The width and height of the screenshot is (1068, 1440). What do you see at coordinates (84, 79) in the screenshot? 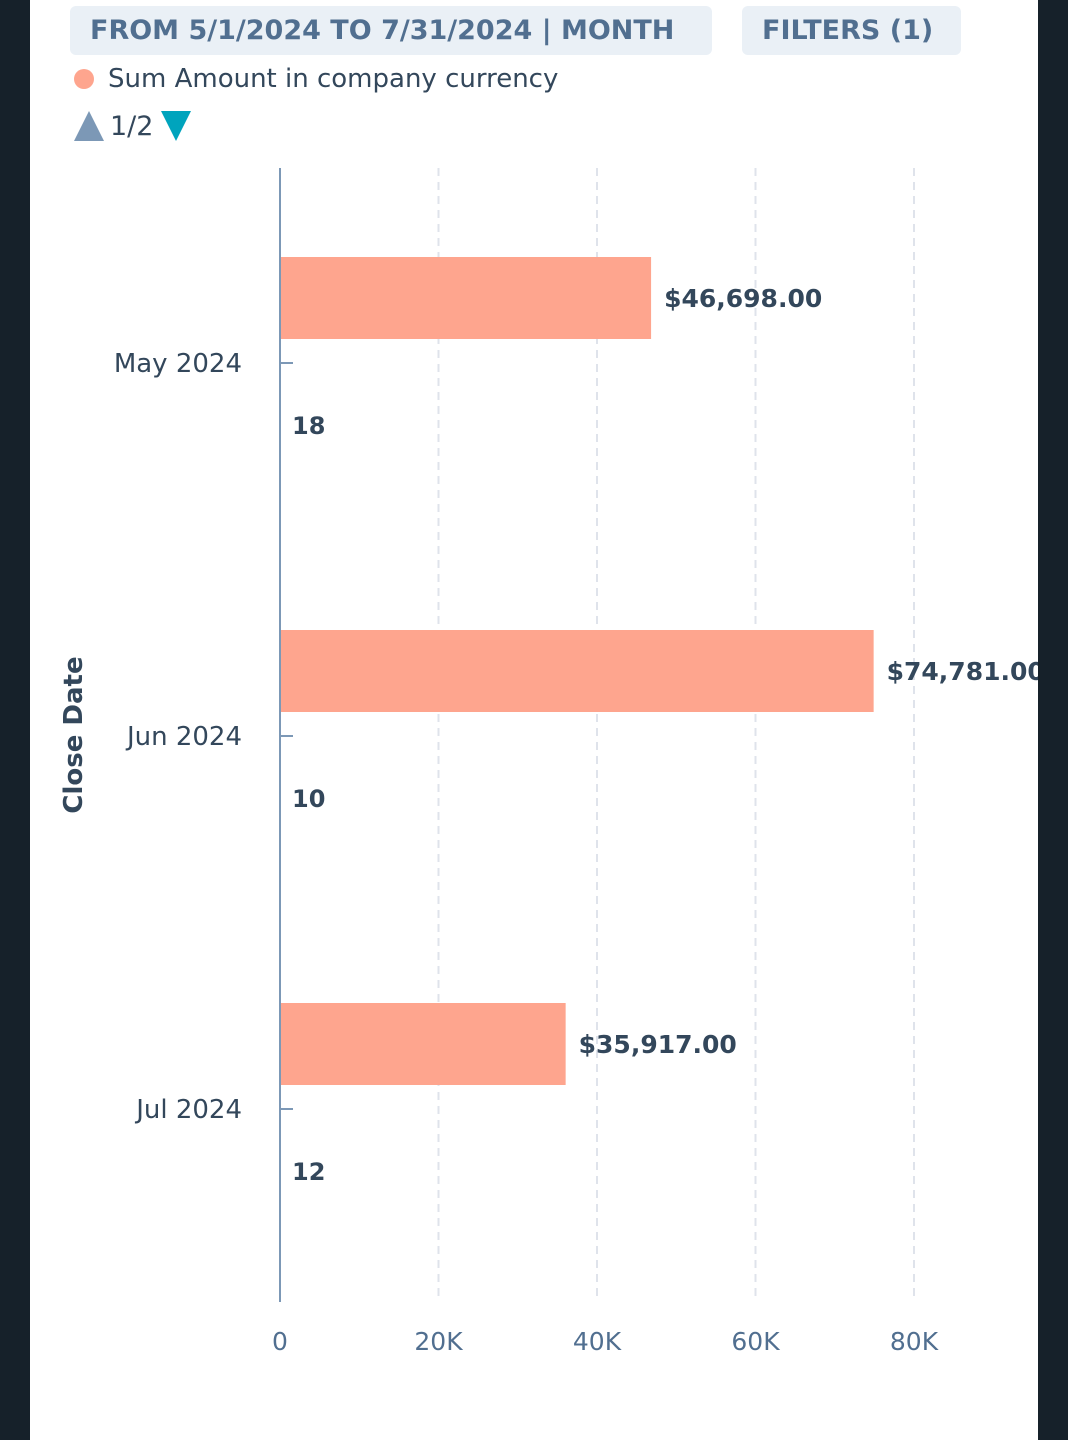
I see `legend-dot-icon` at bounding box center [84, 79].